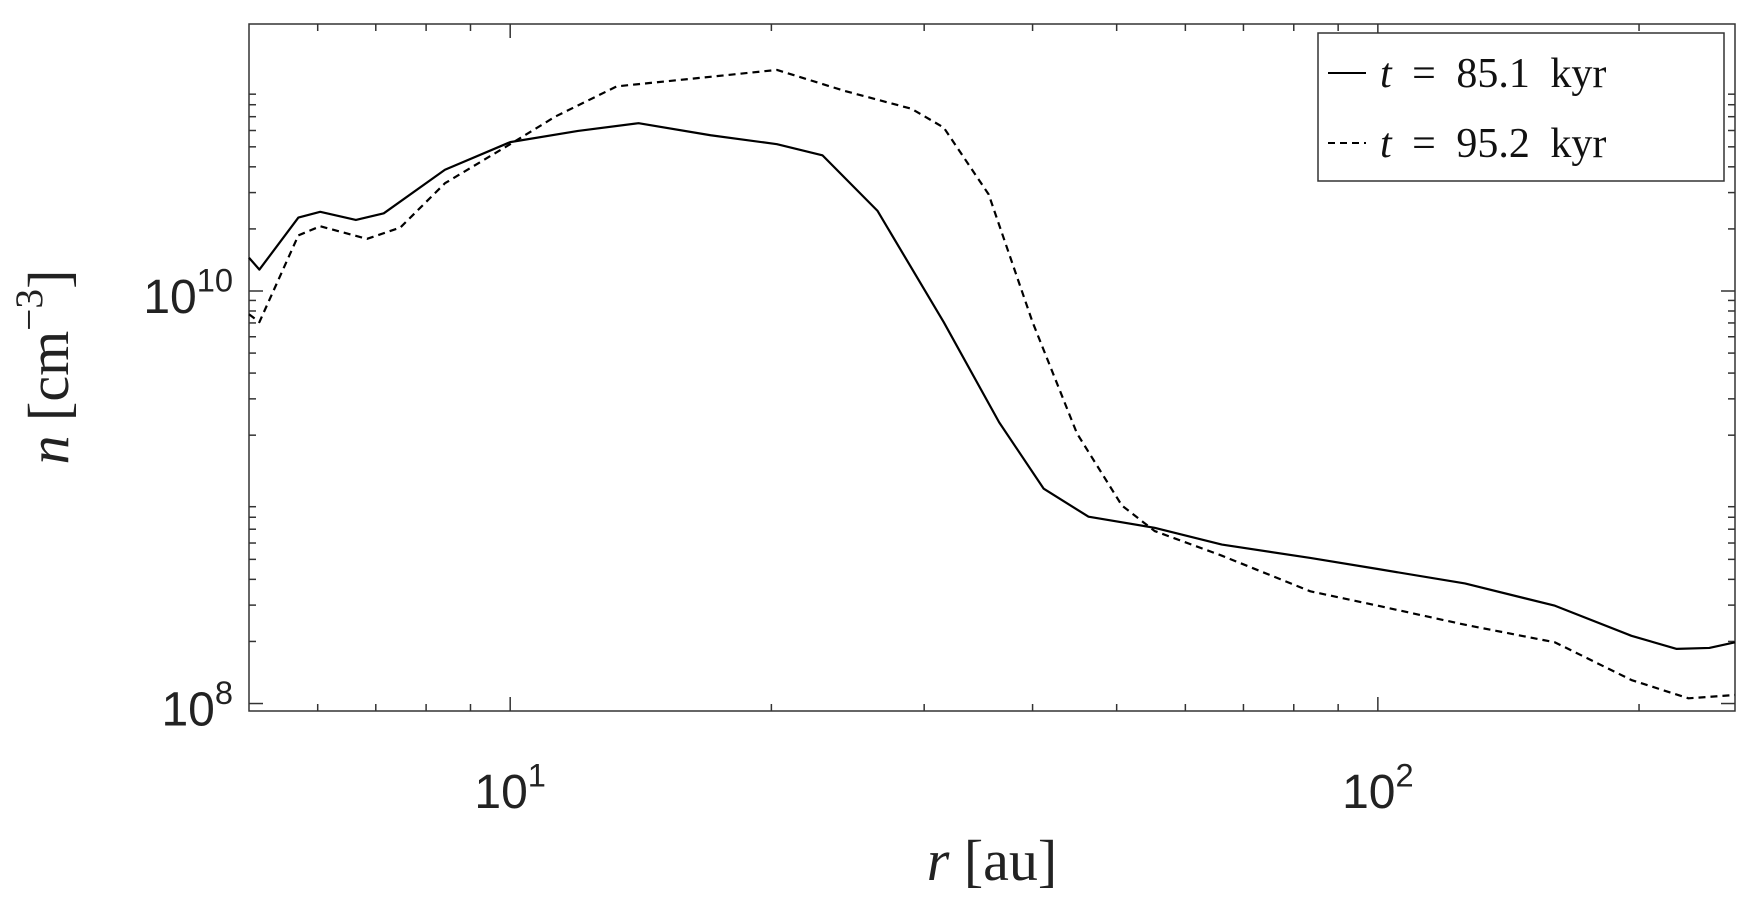 Image resolution: width=1741 pixels, height=920 pixels. Describe the element at coordinates (188, 292) in the screenshot. I see `y-tick-label: 1010` at that location.